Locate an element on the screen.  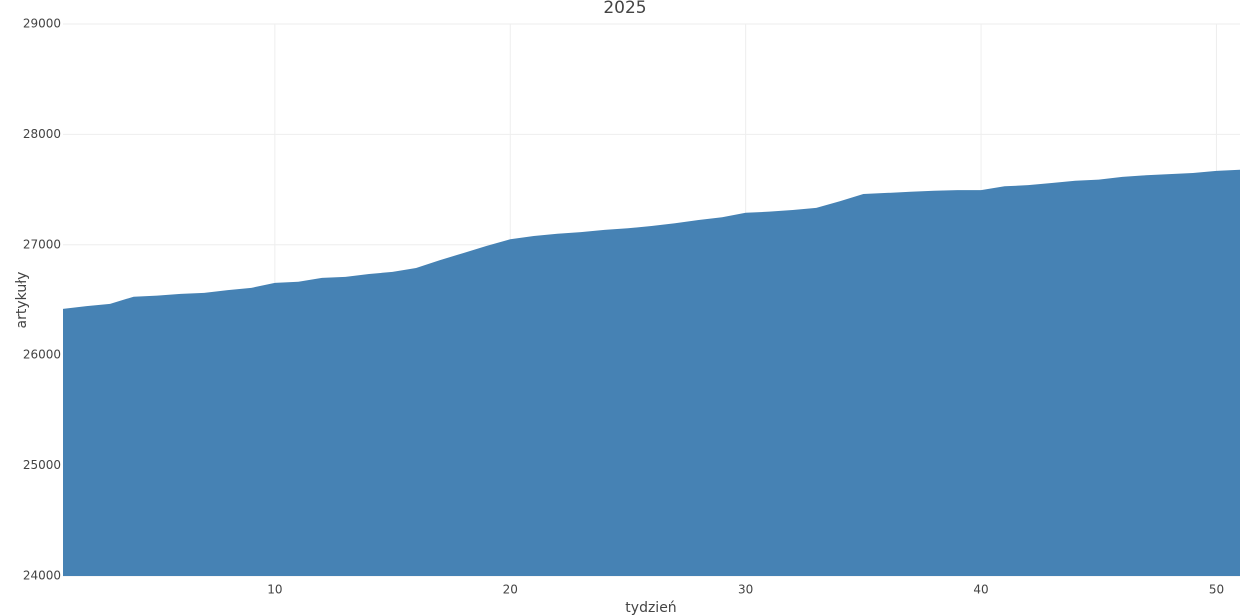
x-tick-label: 20 is located at coordinates (510, 590).